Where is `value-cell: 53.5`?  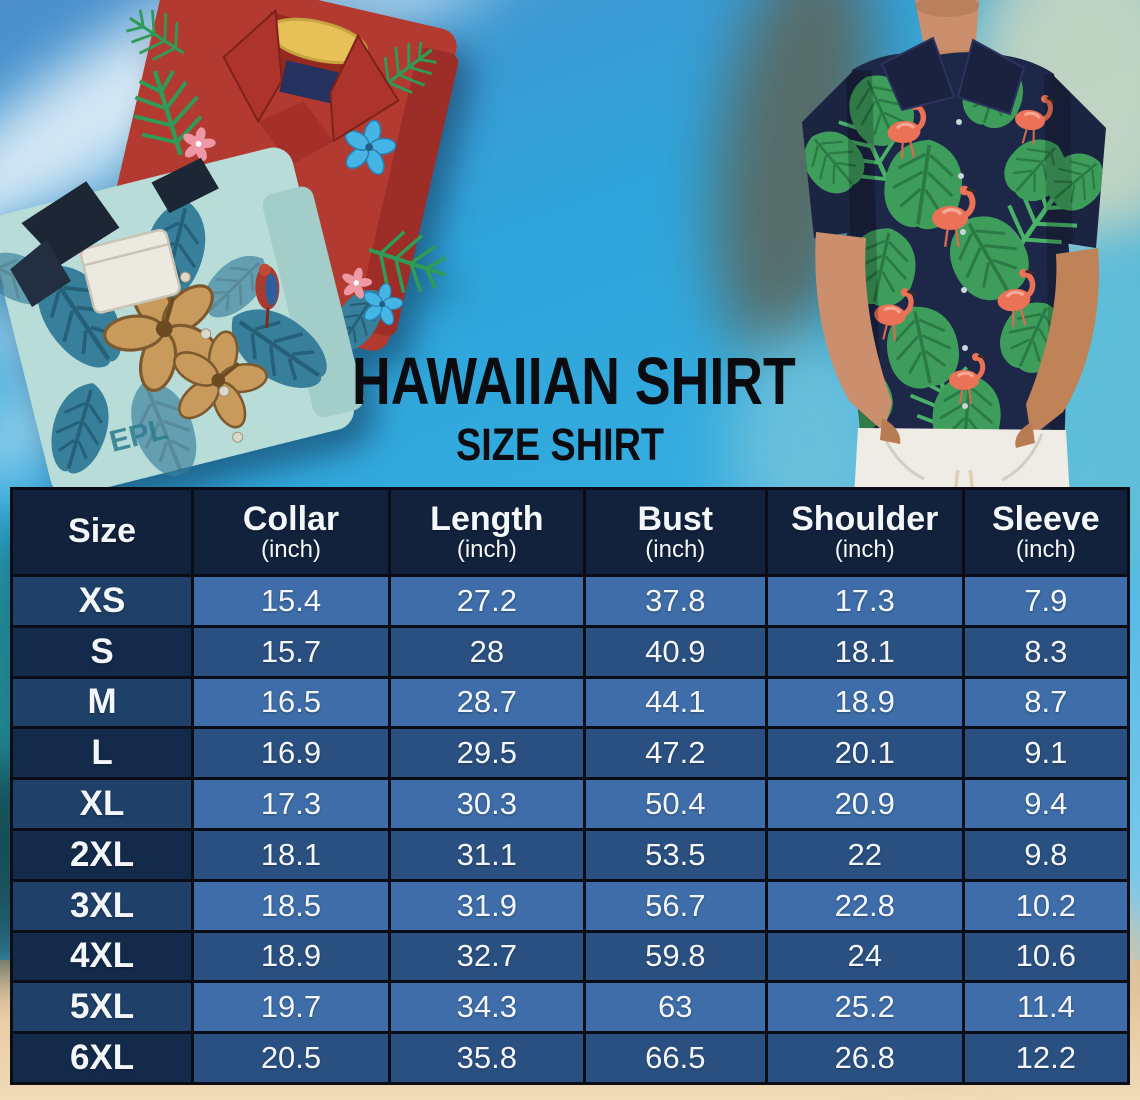
value-cell: 53.5 is located at coordinates (675, 854).